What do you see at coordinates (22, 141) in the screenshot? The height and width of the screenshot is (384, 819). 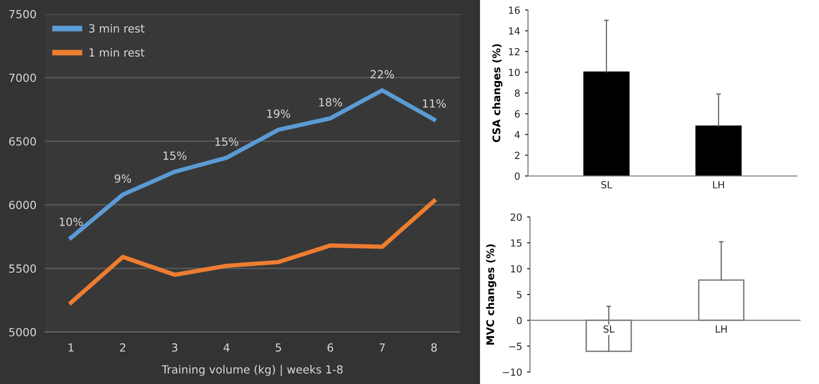 I see `y-tick-label: 6500` at bounding box center [22, 141].